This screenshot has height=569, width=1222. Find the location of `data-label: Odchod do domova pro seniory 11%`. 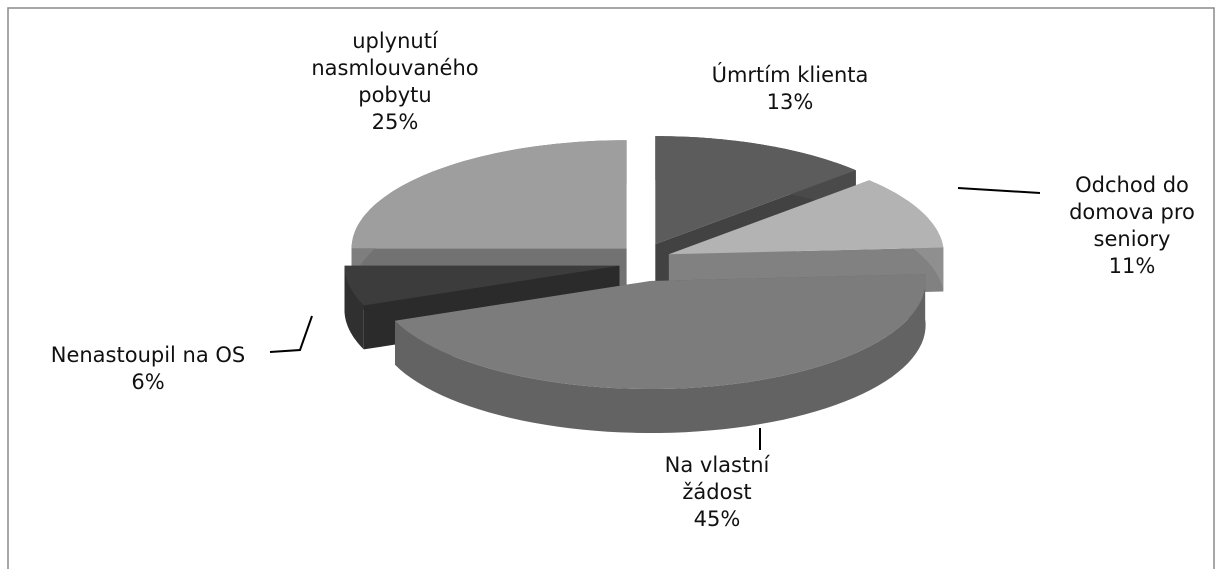

data-label: Odchod do domova pro seniory 11% is located at coordinates (1132, 226).